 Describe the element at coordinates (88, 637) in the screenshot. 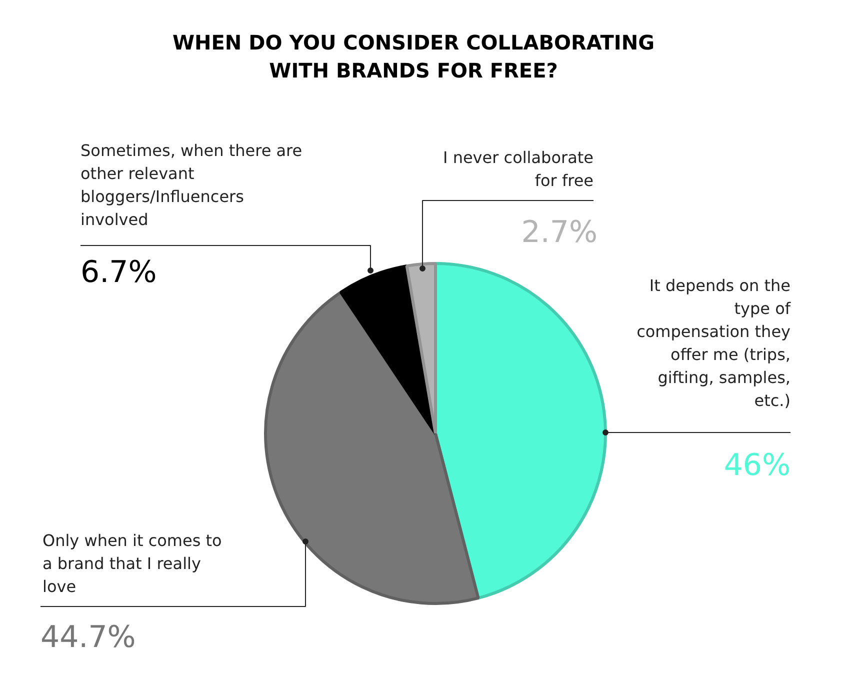

I see `data-label: 44.7%` at that location.